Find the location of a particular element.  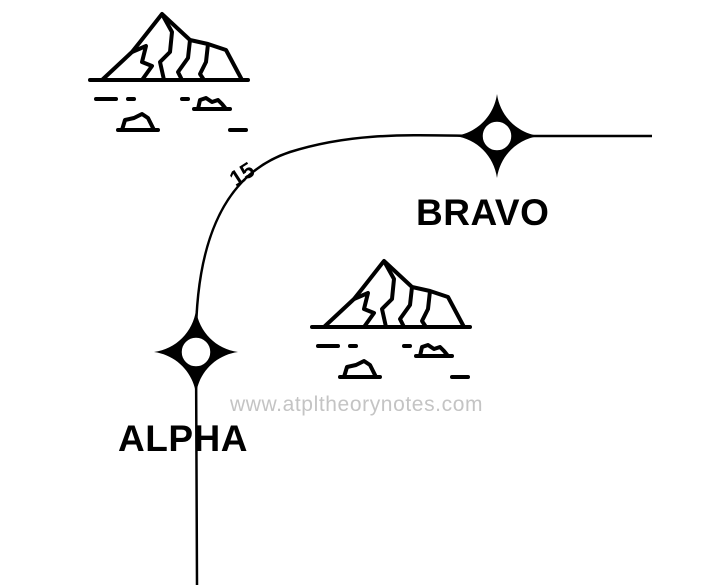

alpha-waypoint-icon is located at coordinates (196, 352).